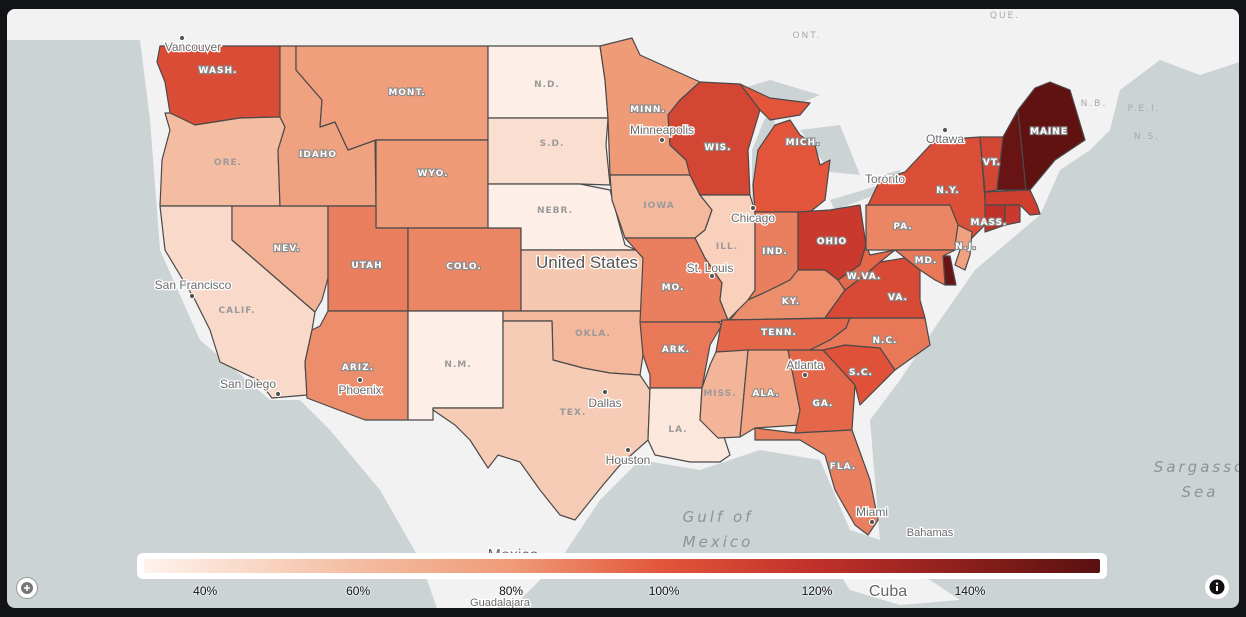 The width and height of the screenshot is (1246, 617). What do you see at coordinates (861, 373) in the screenshot?
I see `state-label: S.C.` at bounding box center [861, 373].